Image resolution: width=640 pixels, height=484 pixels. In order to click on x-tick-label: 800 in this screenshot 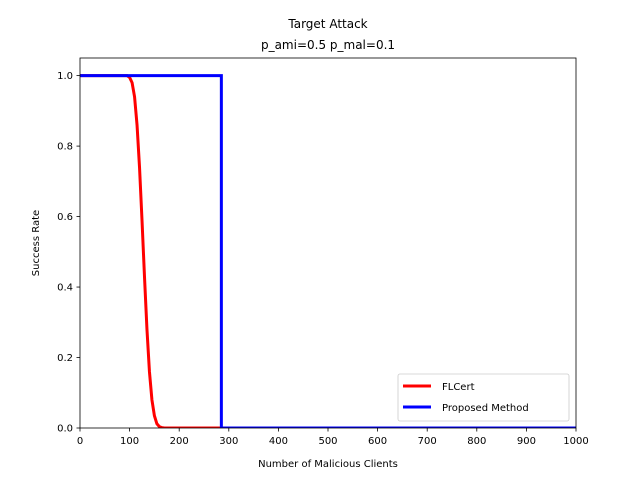, I will do `click(476, 441)`.